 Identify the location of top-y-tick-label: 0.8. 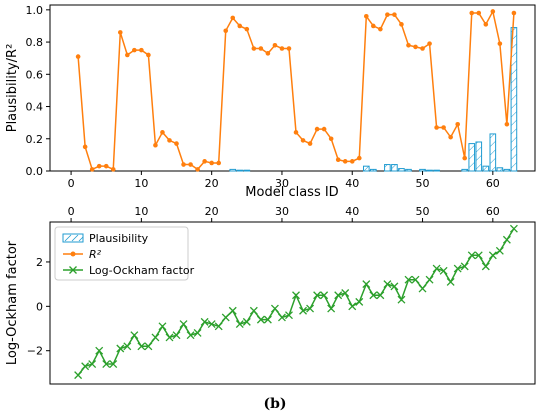
(35, 42).